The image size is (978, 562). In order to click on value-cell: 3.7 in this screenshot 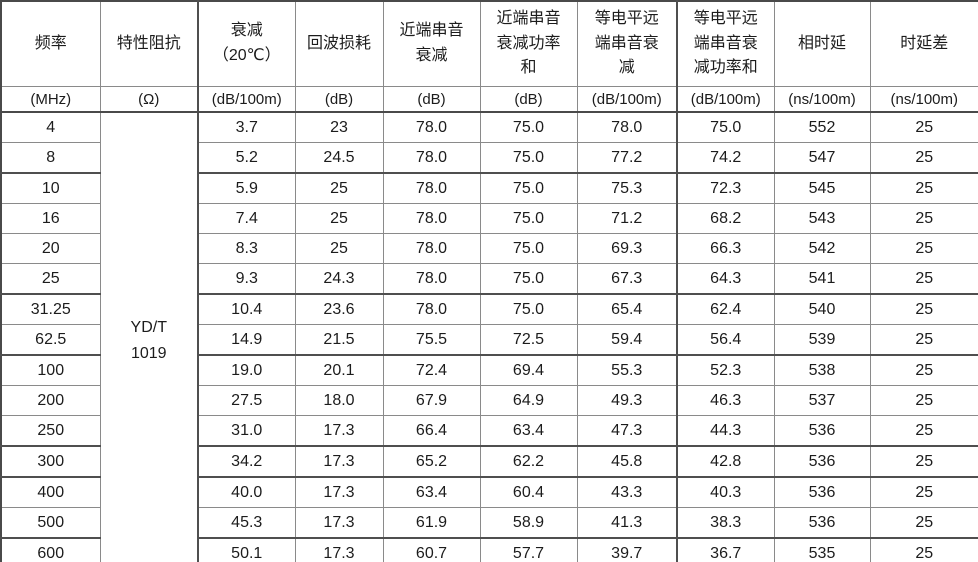, I will do `click(246, 127)`.